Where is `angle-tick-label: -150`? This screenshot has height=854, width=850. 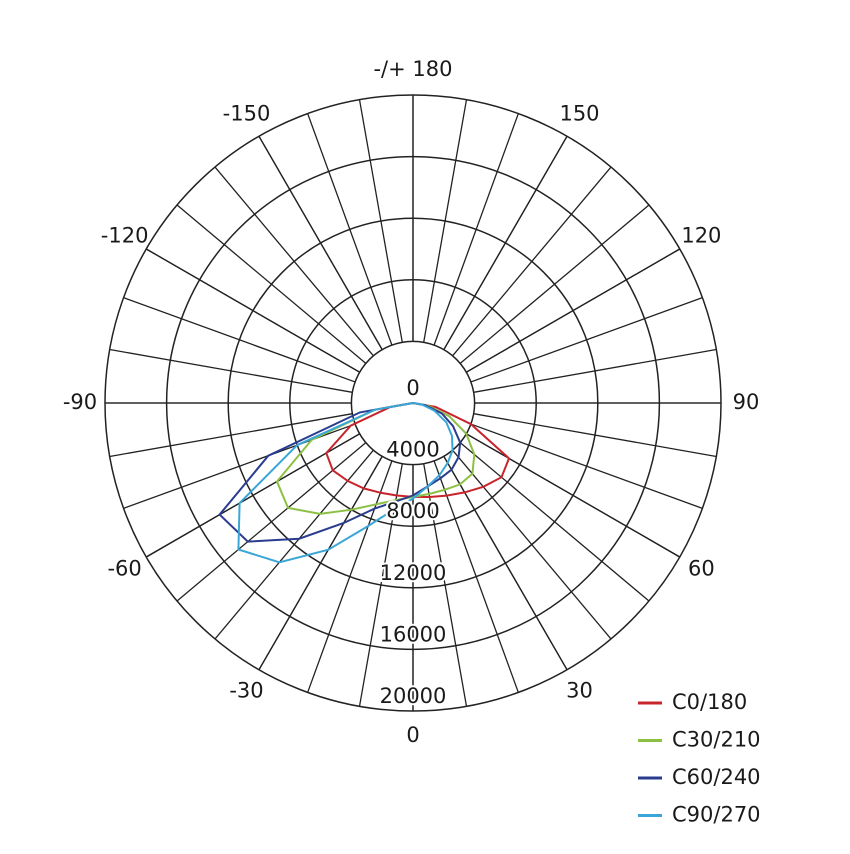
angle-tick-label: -150 is located at coordinates (247, 114).